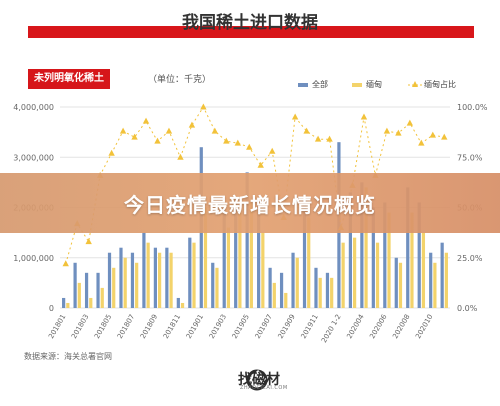  Describe the element at coordinates (149, 326) in the screenshot. I see `x-tick-label: 201809` at that location.